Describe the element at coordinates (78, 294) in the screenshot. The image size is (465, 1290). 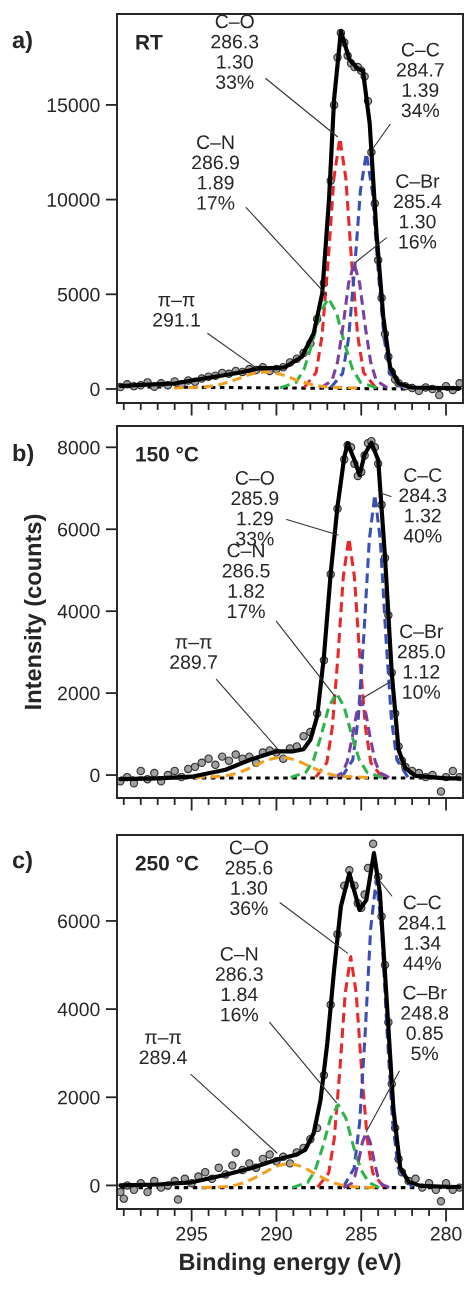
I see `y-tick-label: 5000` at that location.